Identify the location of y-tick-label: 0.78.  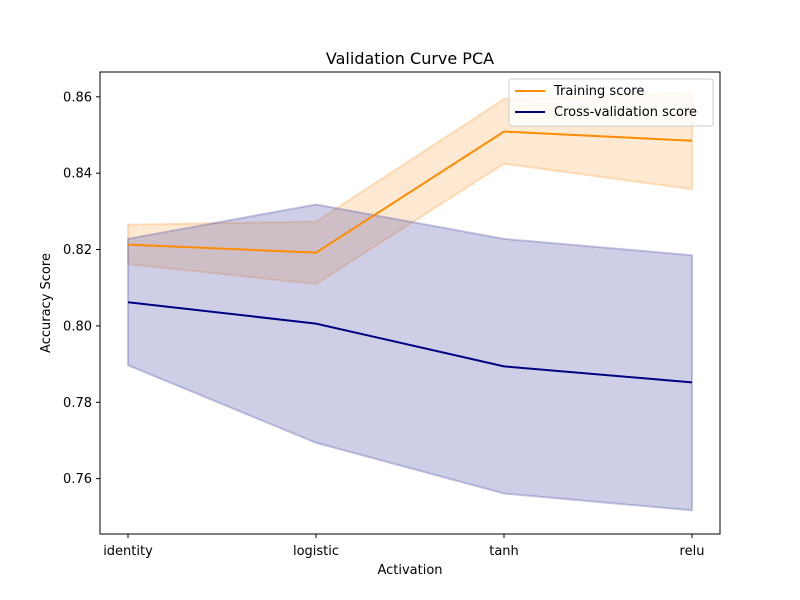
(77, 403).